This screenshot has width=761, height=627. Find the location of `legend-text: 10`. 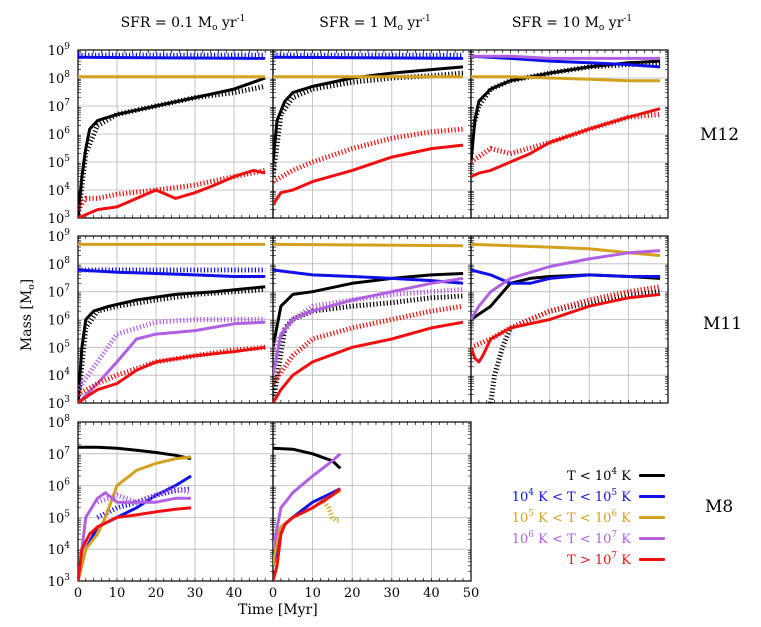

legend-text: 10 is located at coordinates (520, 539).